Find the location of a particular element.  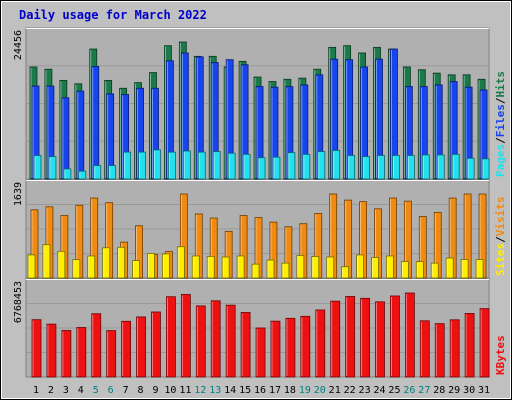

day-label-15: 15 is located at coordinates (245, 390).